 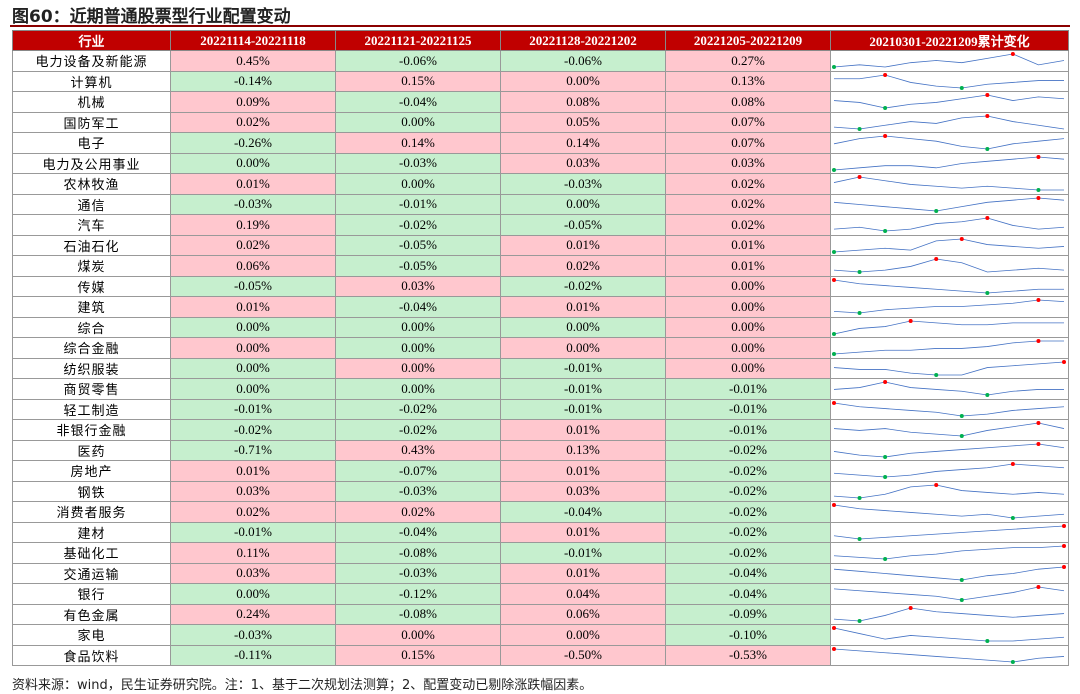 What do you see at coordinates (748, 614) in the screenshot?
I see `value-cell: -0.09%` at bounding box center [748, 614].